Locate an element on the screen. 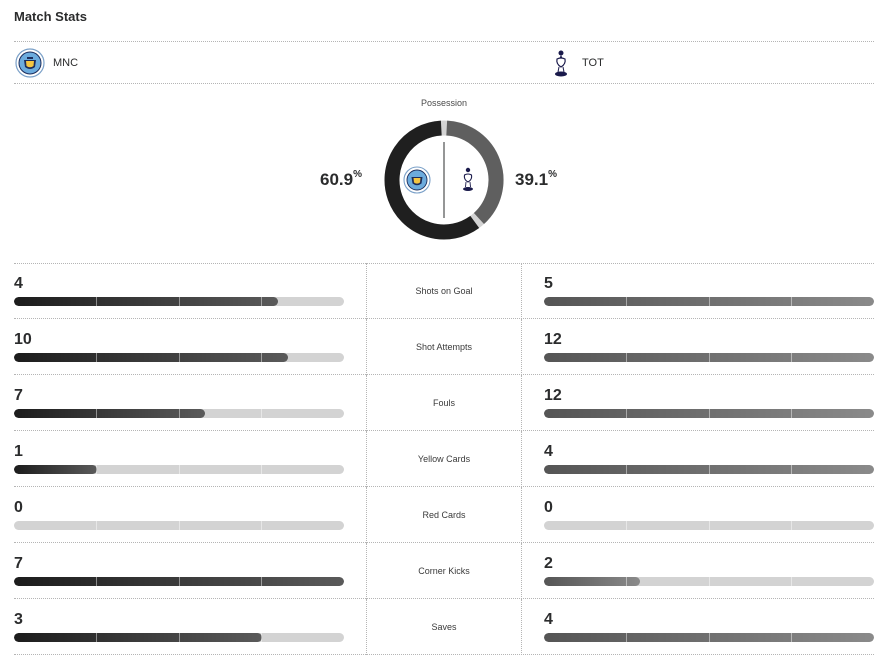 The height and width of the screenshot is (655, 878). stat-row: 7 Corner Kicks 2 is located at coordinates (444, 571).